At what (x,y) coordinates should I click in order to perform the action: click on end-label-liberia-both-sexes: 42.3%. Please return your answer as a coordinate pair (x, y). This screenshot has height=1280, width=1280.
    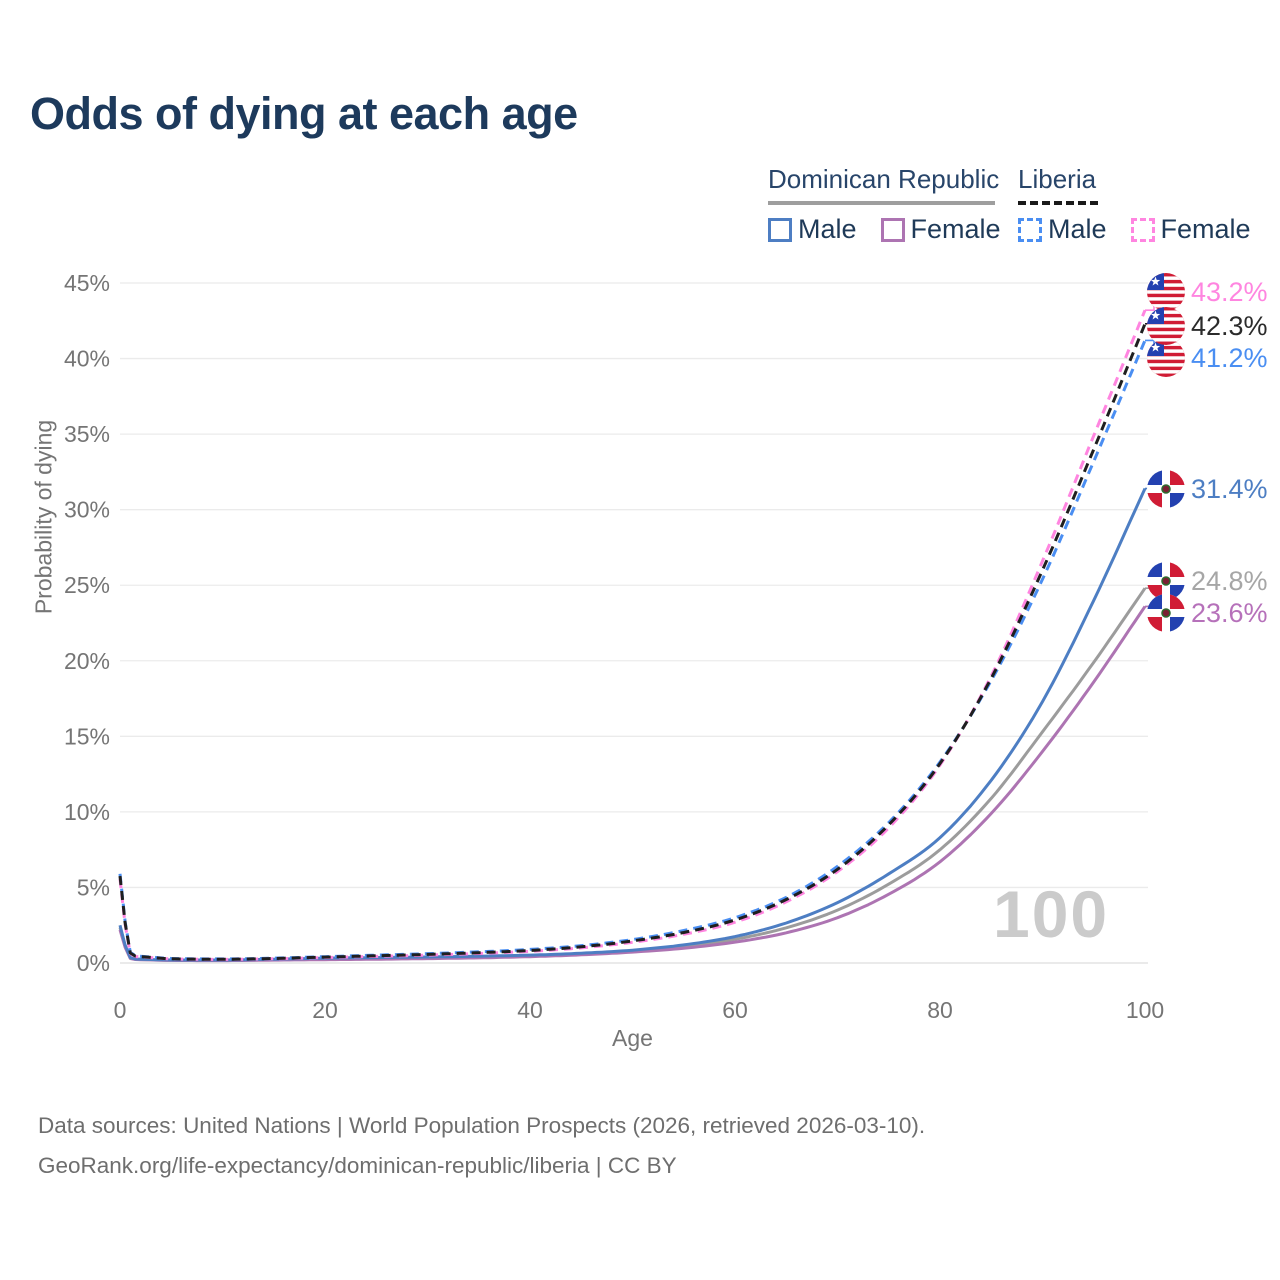
    Looking at the image, I should click on (1207, 326).